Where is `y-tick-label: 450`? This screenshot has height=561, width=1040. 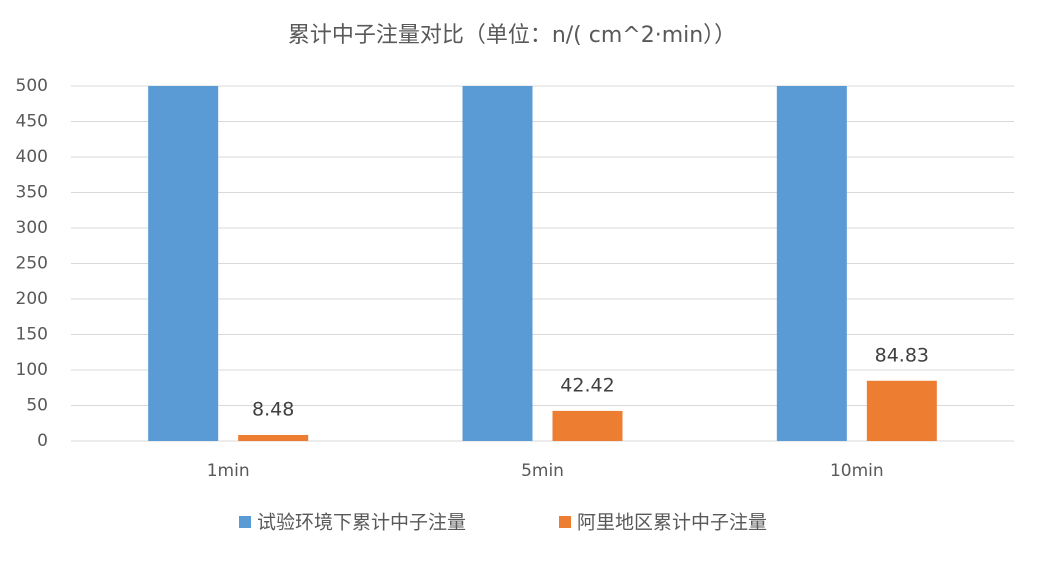
y-tick-label: 450 is located at coordinates (32, 122).